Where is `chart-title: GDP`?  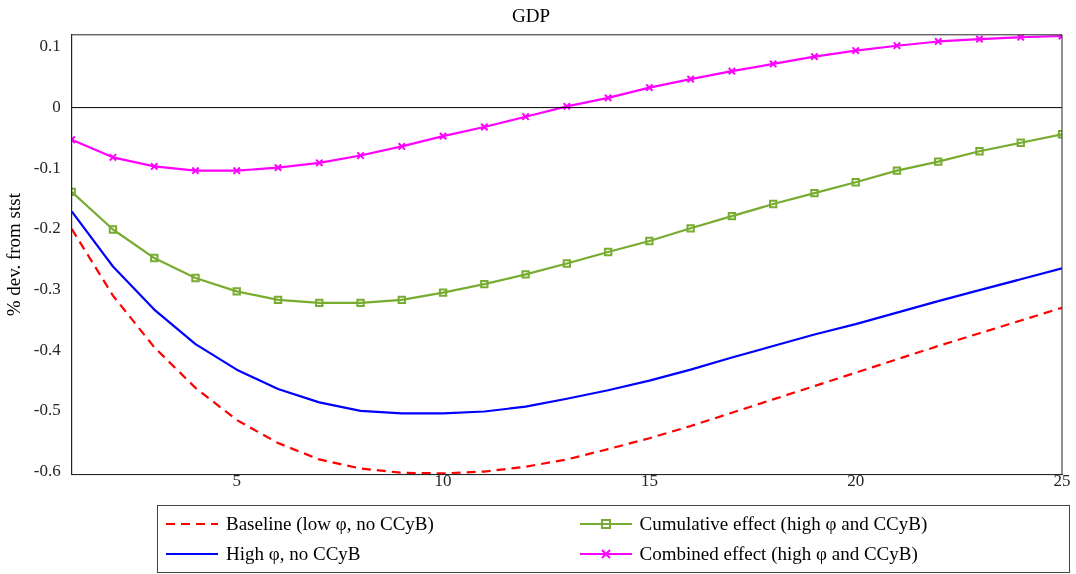 chart-title: GDP is located at coordinates (531, 16).